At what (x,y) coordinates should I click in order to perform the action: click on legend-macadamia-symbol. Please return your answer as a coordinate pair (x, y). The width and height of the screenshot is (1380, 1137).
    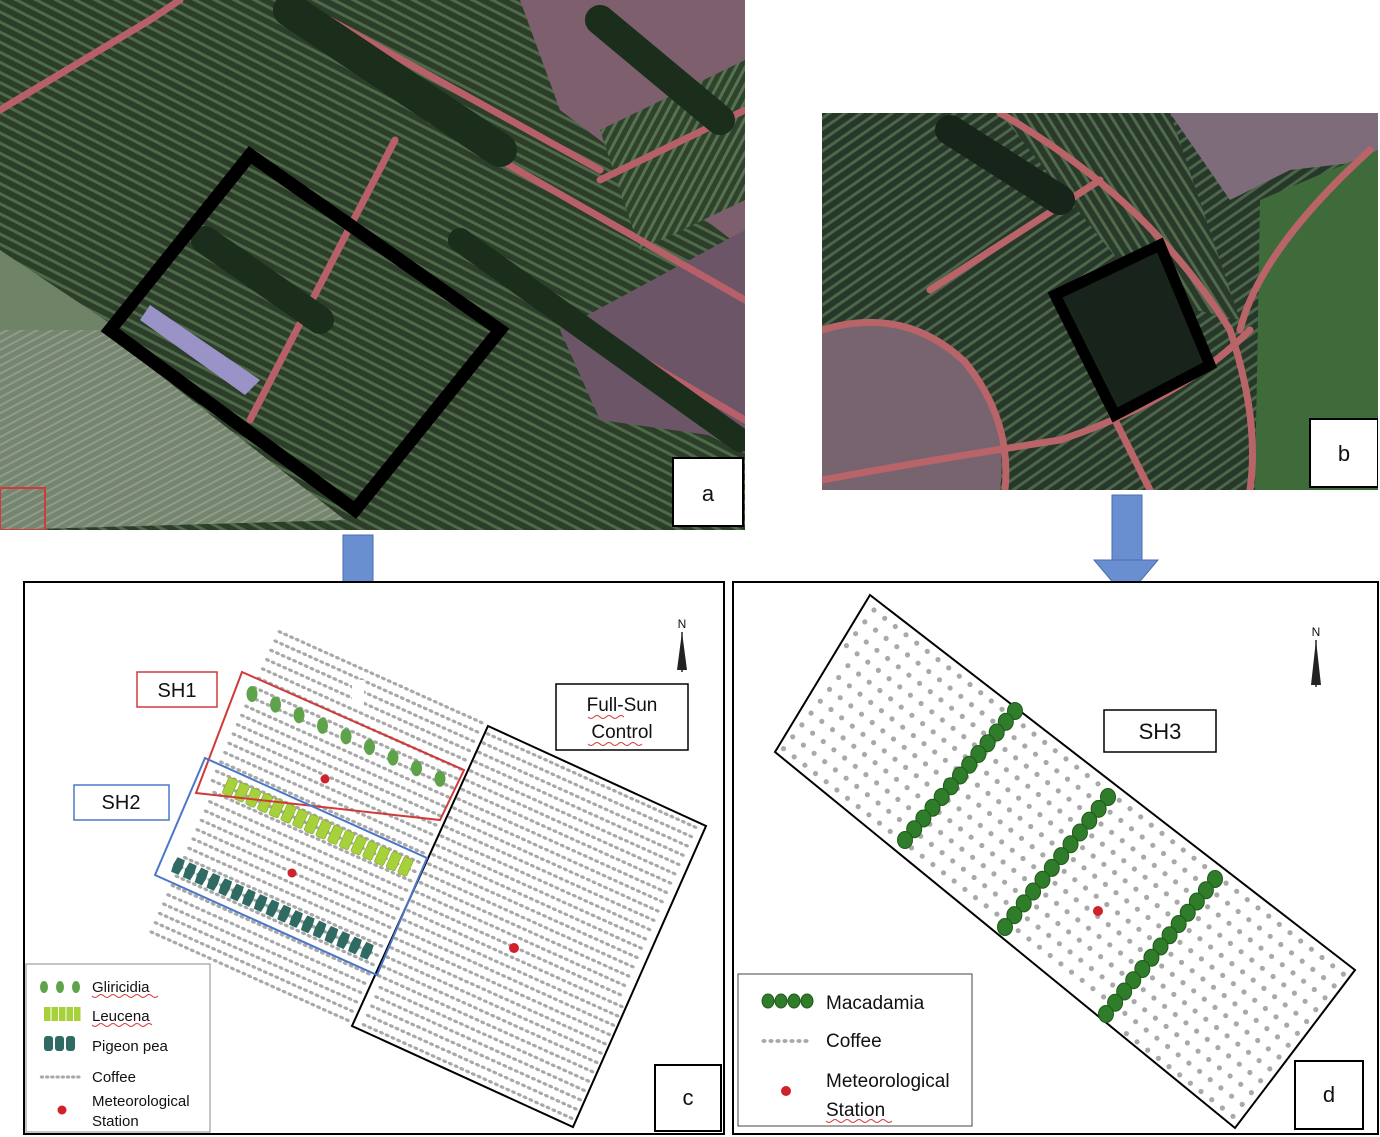
    Looking at the image, I should click on (794, 1001).